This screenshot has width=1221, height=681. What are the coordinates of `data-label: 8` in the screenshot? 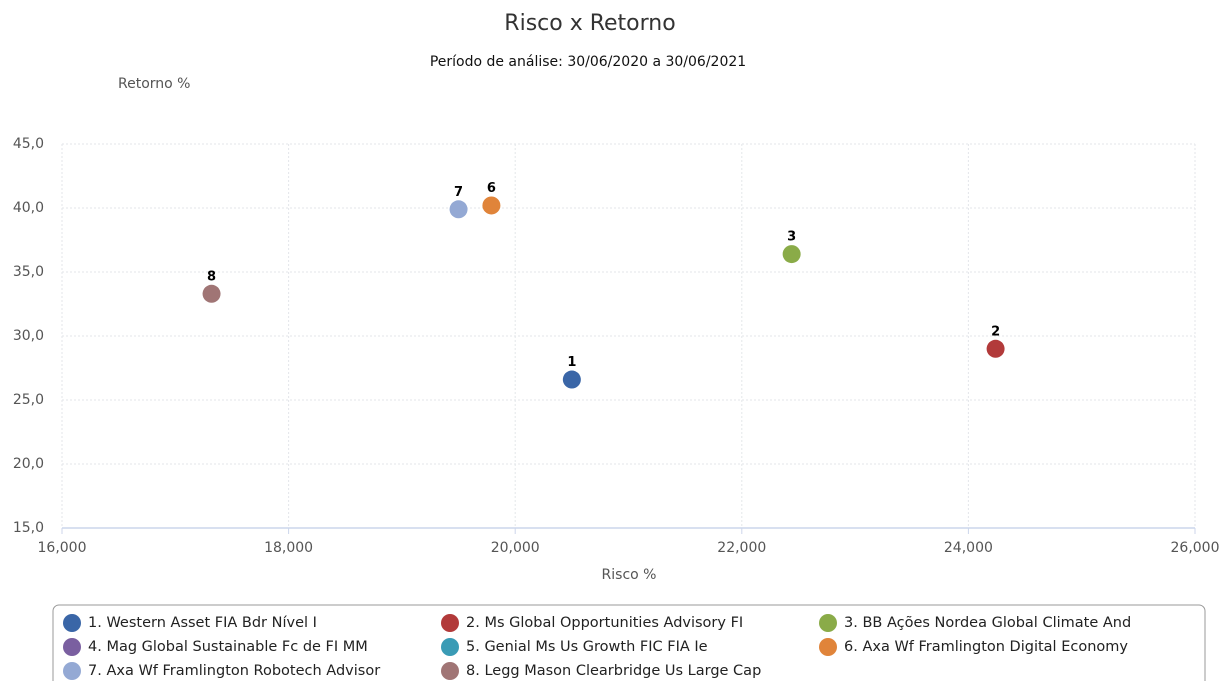 It's located at (211, 276).